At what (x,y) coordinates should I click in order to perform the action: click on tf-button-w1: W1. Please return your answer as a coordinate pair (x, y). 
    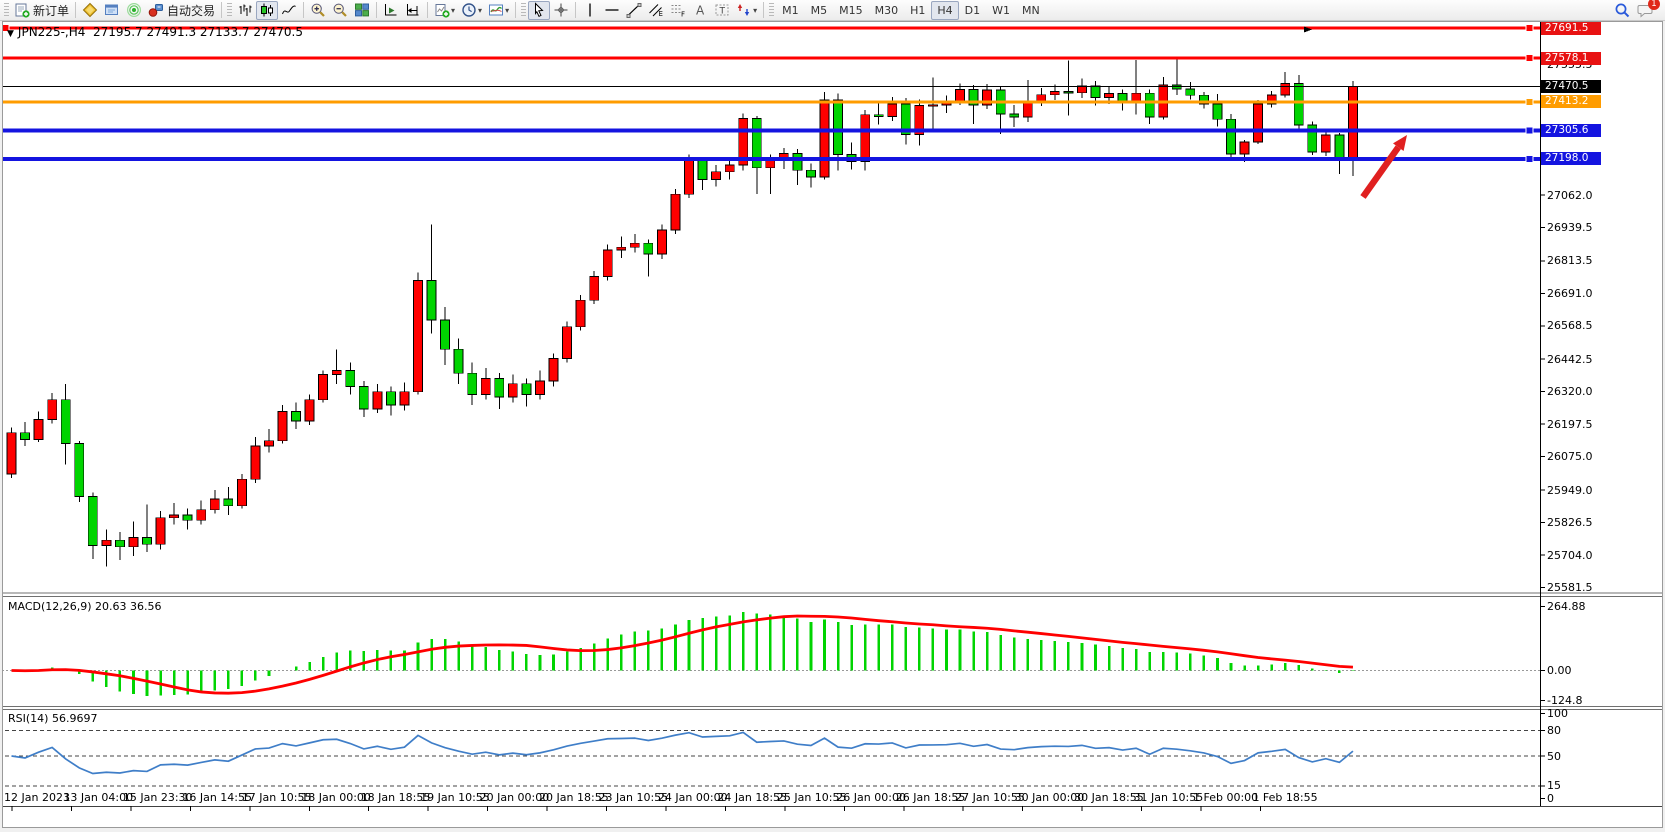
    Looking at the image, I should click on (1001, 10).